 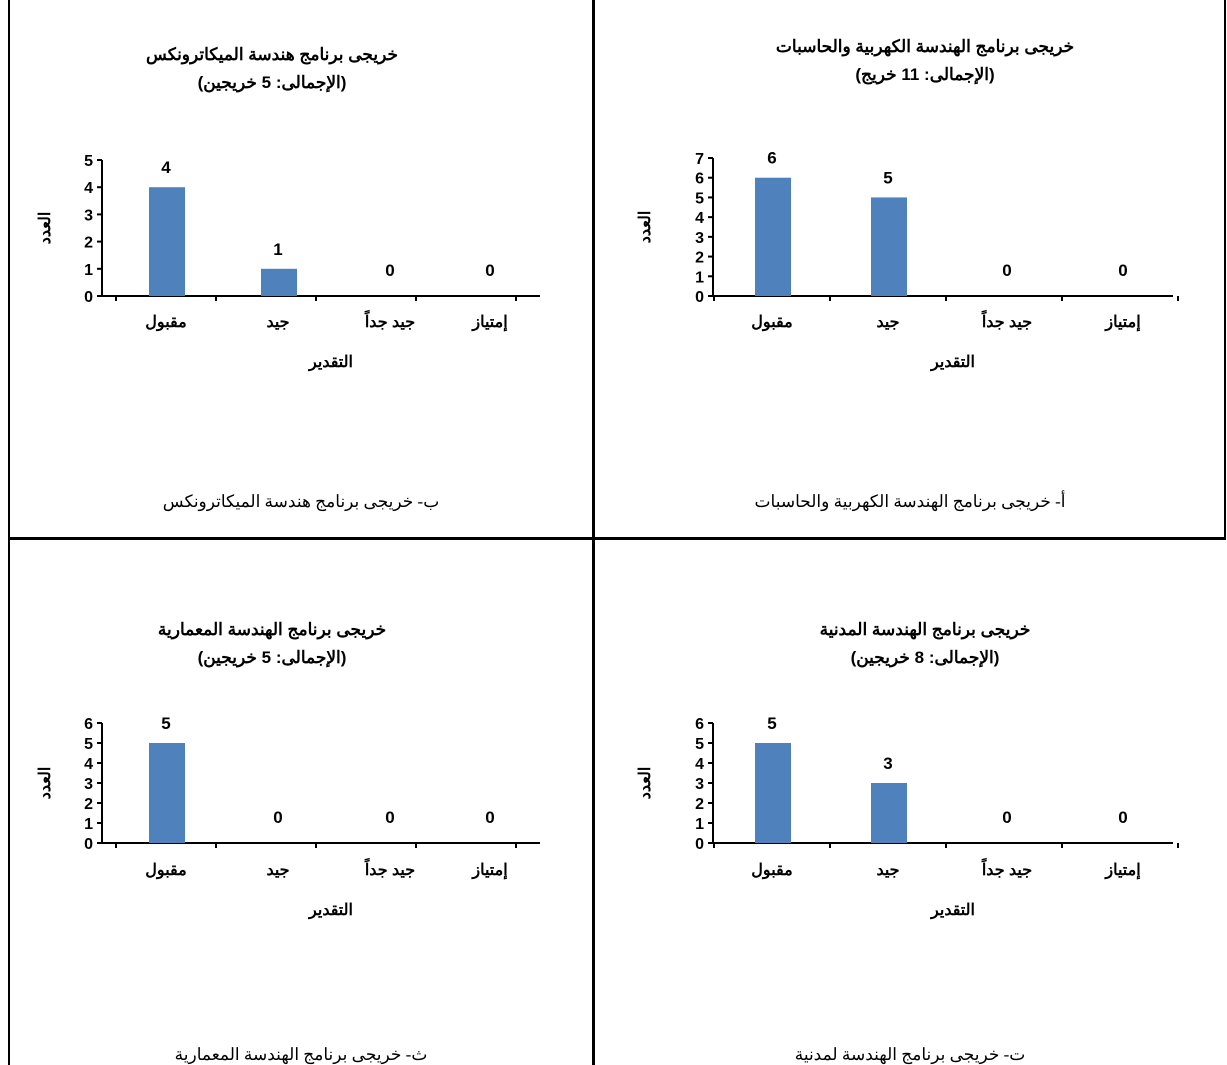 I want to click on y-tick-label: 7, so click(x=699, y=159).